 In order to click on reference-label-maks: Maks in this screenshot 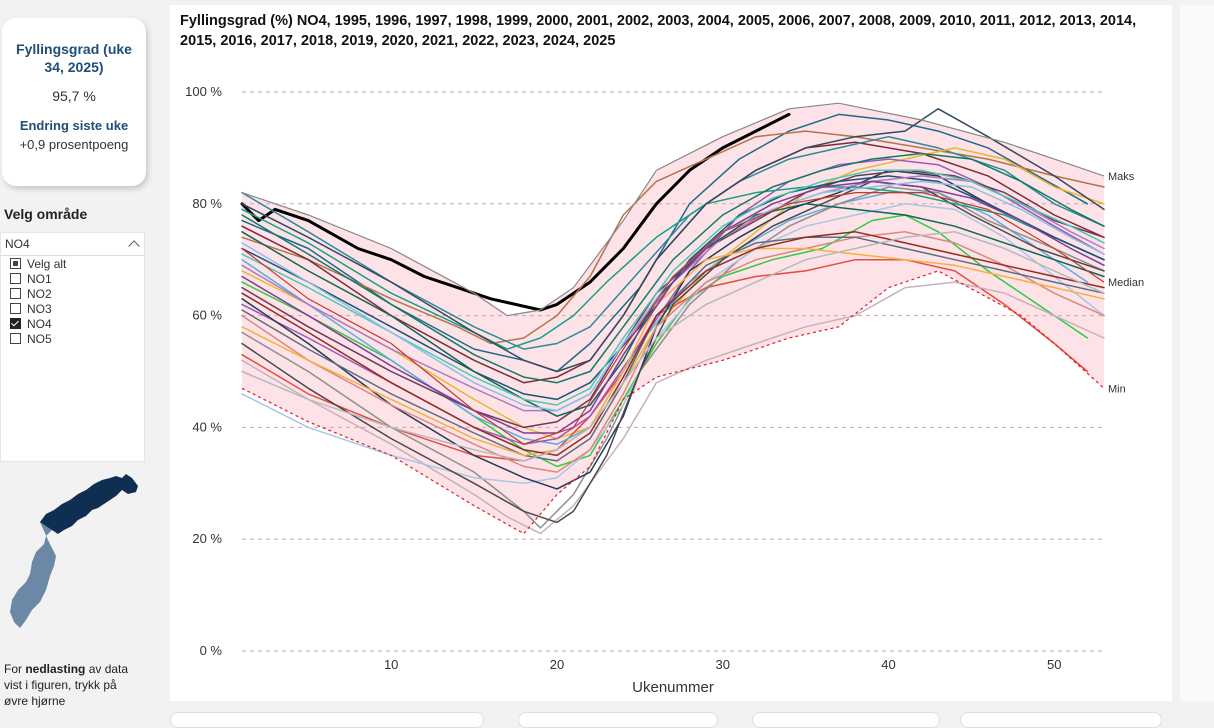, I will do `click(1121, 177)`.